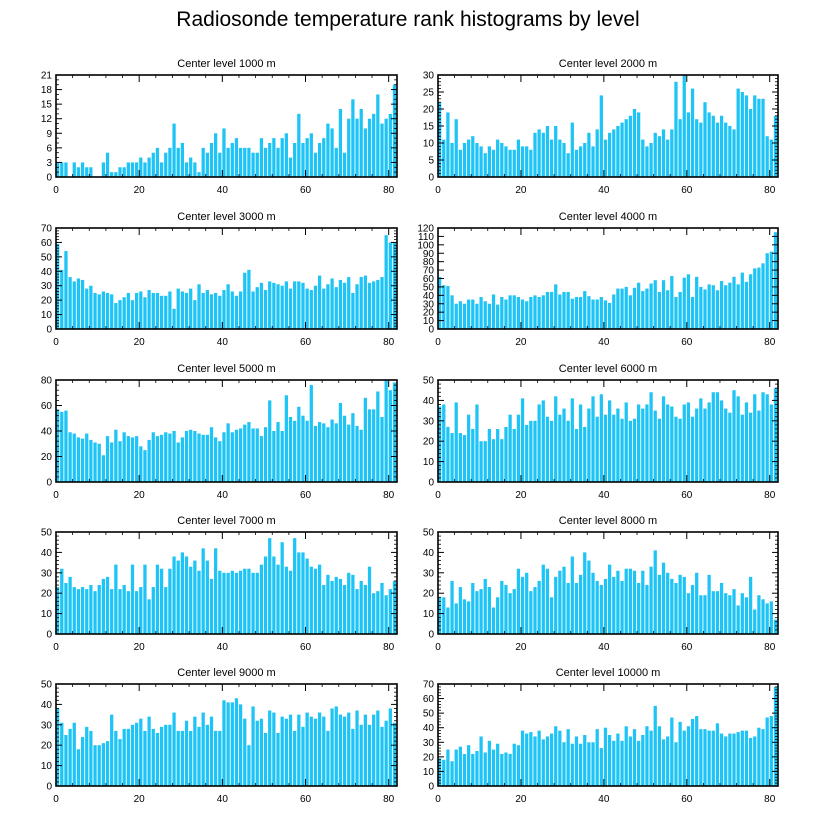 The height and width of the screenshot is (824, 816). What do you see at coordinates (47, 272) in the screenshot?
I see `y-tick-label: 40` at bounding box center [47, 272].